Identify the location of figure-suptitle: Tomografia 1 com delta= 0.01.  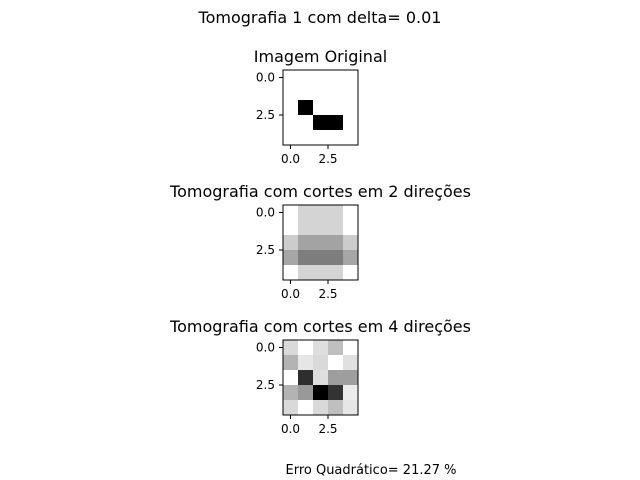
(320, 17).